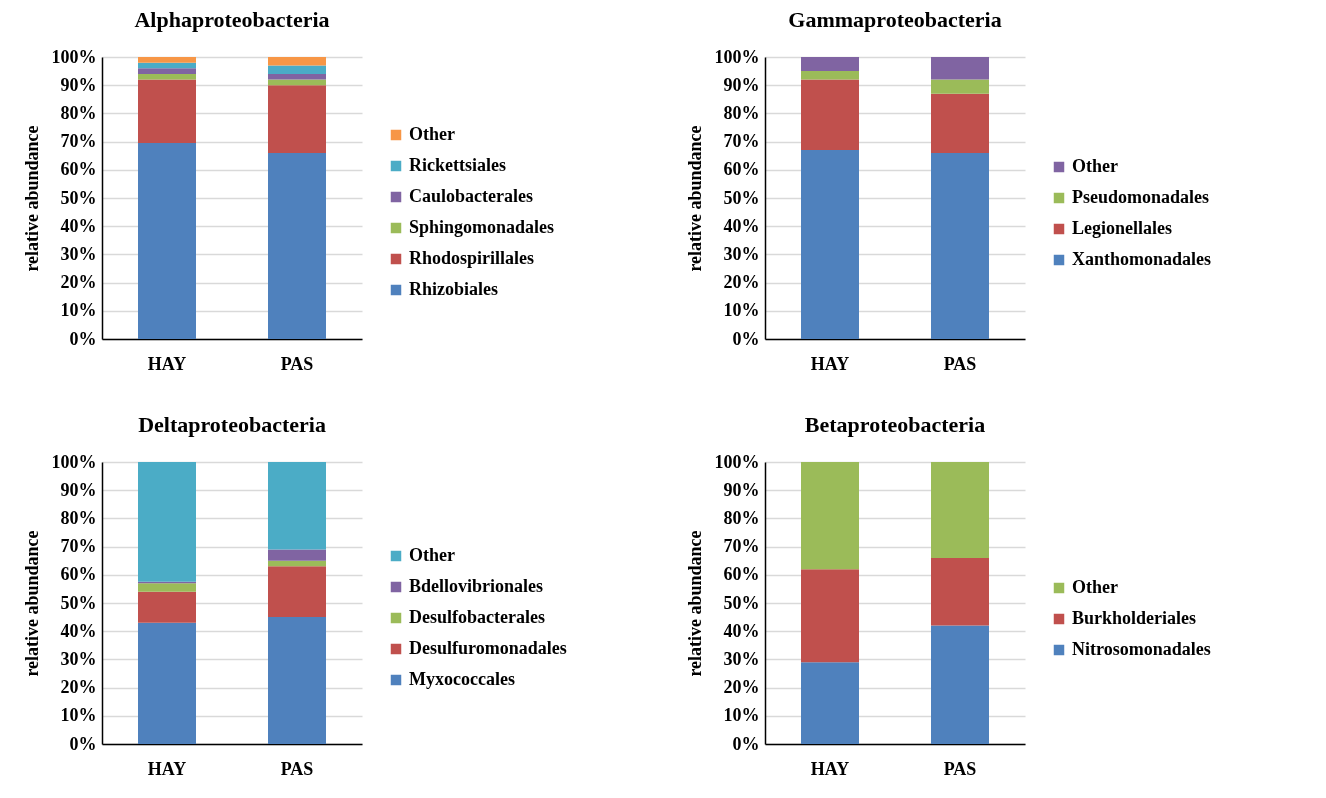 This screenshot has width=1326, height=798. What do you see at coordinates (476, 586) in the screenshot?
I see `legend-label: Bdellovibrionales` at bounding box center [476, 586].